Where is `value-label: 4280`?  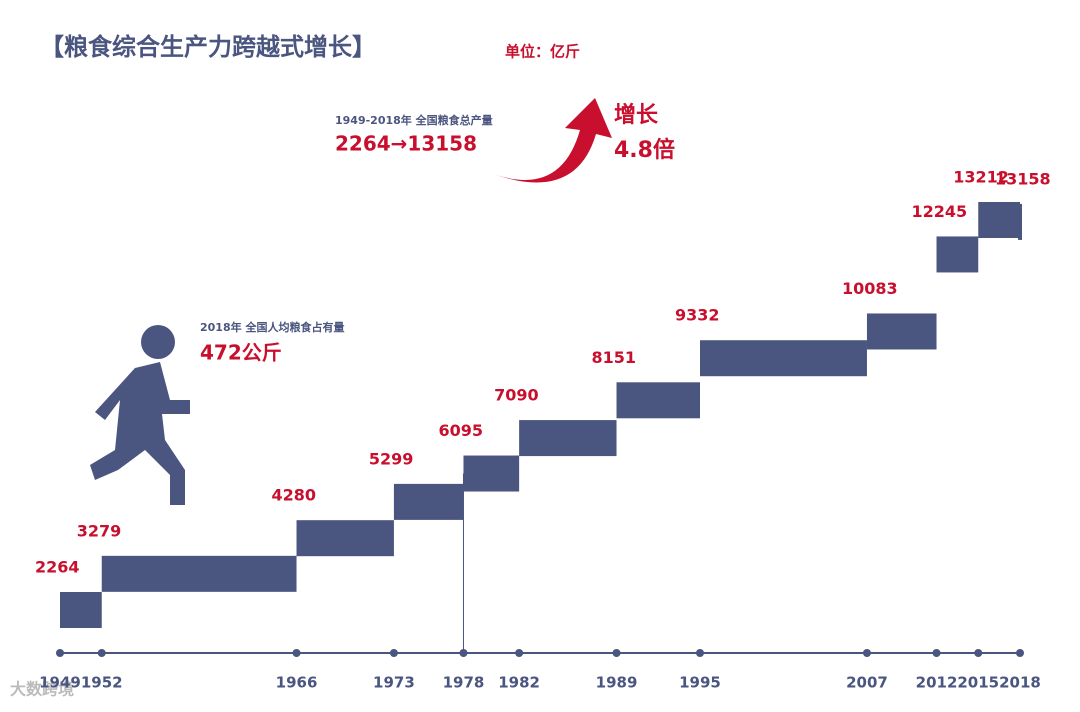
value-label: 4280 is located at coordinates (294, 495).